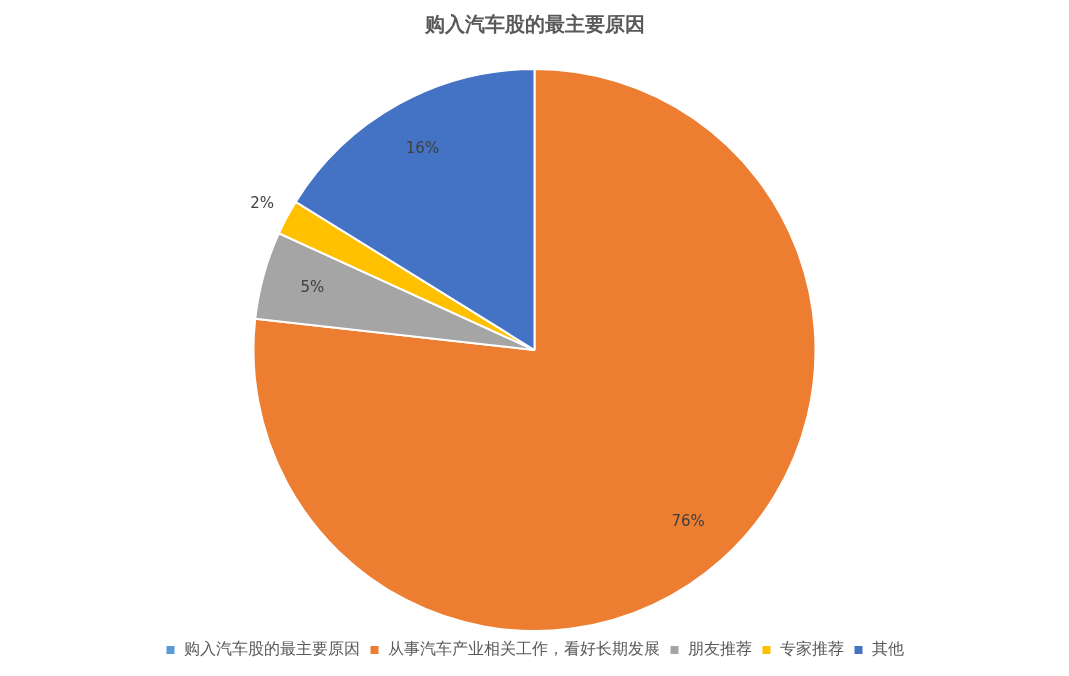  What do you see at coordinates (523, 649) in the screenshot?
I see `legend-label: 从事汽车产业相关工作，看好长期发展` at bounding box center [523, 649].